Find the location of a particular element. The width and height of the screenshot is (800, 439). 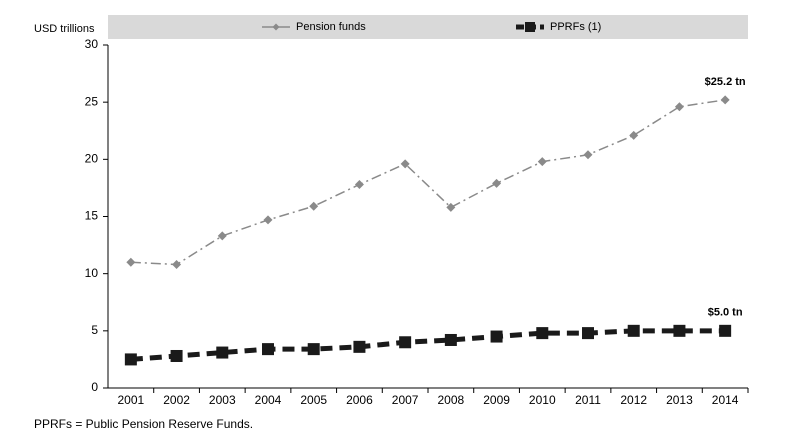

y-axis-label: USD trillions is located at coordinates (64, 29).